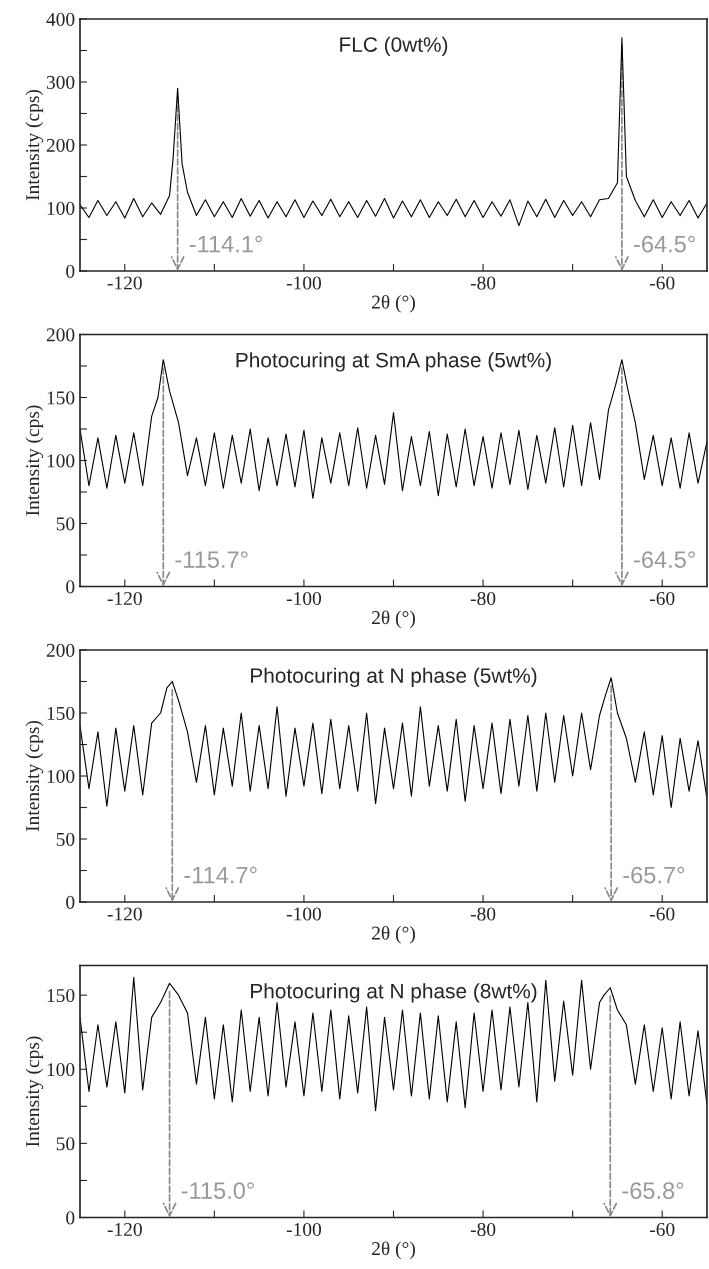  Describe the element at coordinates (60, 19) in the screenshot. I see `y-tick-label: 400` at that location.